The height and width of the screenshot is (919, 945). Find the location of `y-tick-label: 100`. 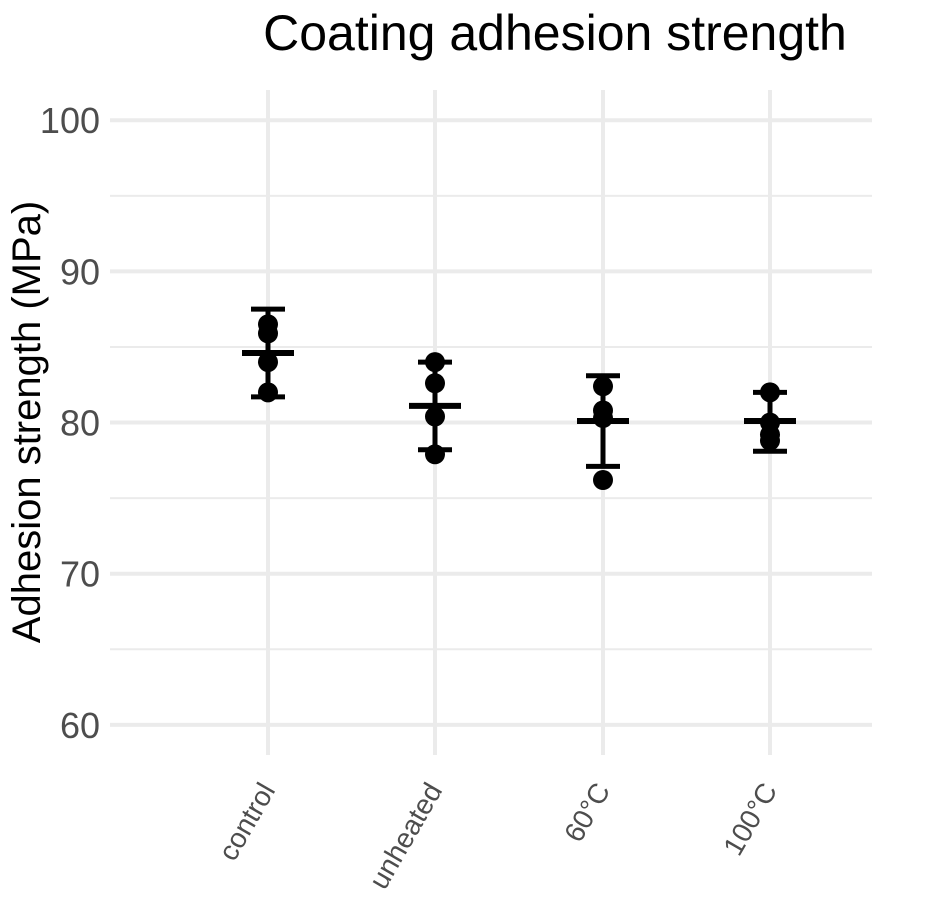

y-tick-label: 100 is located at coordinates (70, 120).